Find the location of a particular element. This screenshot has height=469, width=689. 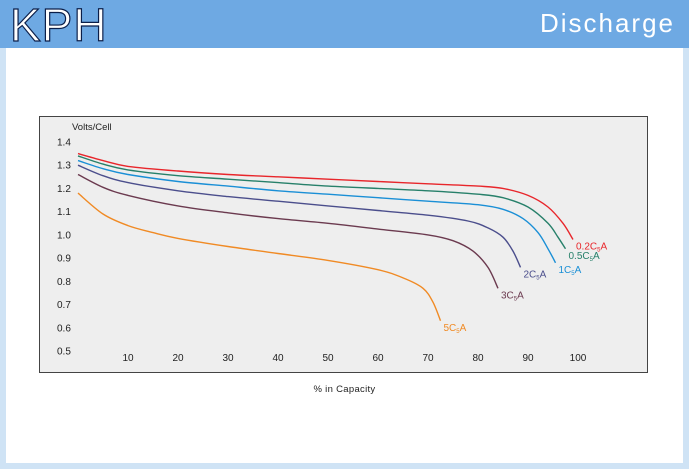

series-label: 2C5A is located at coordinates (535, 275).